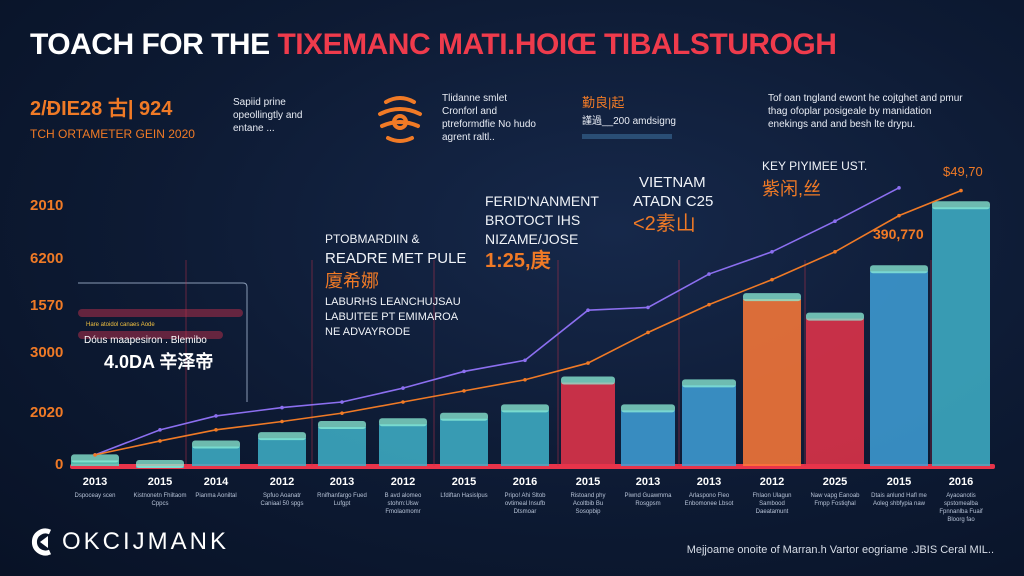 Image resolution: width=1024 pixels, height=576 pixels. Describe the element at coordinates (145, 340) in the screenshot. I see `callout-line2: Dóus maapesiron . Blemibo` at that location.